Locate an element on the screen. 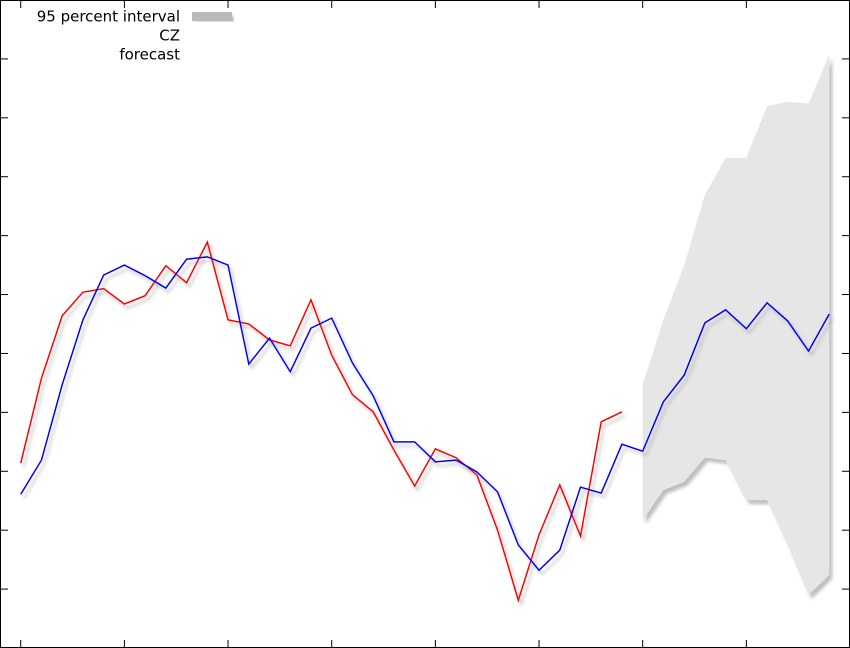 The width and height of the screenshot is (850, 648). legend-label: 95 percent interval is located at coordinates (108, 17).